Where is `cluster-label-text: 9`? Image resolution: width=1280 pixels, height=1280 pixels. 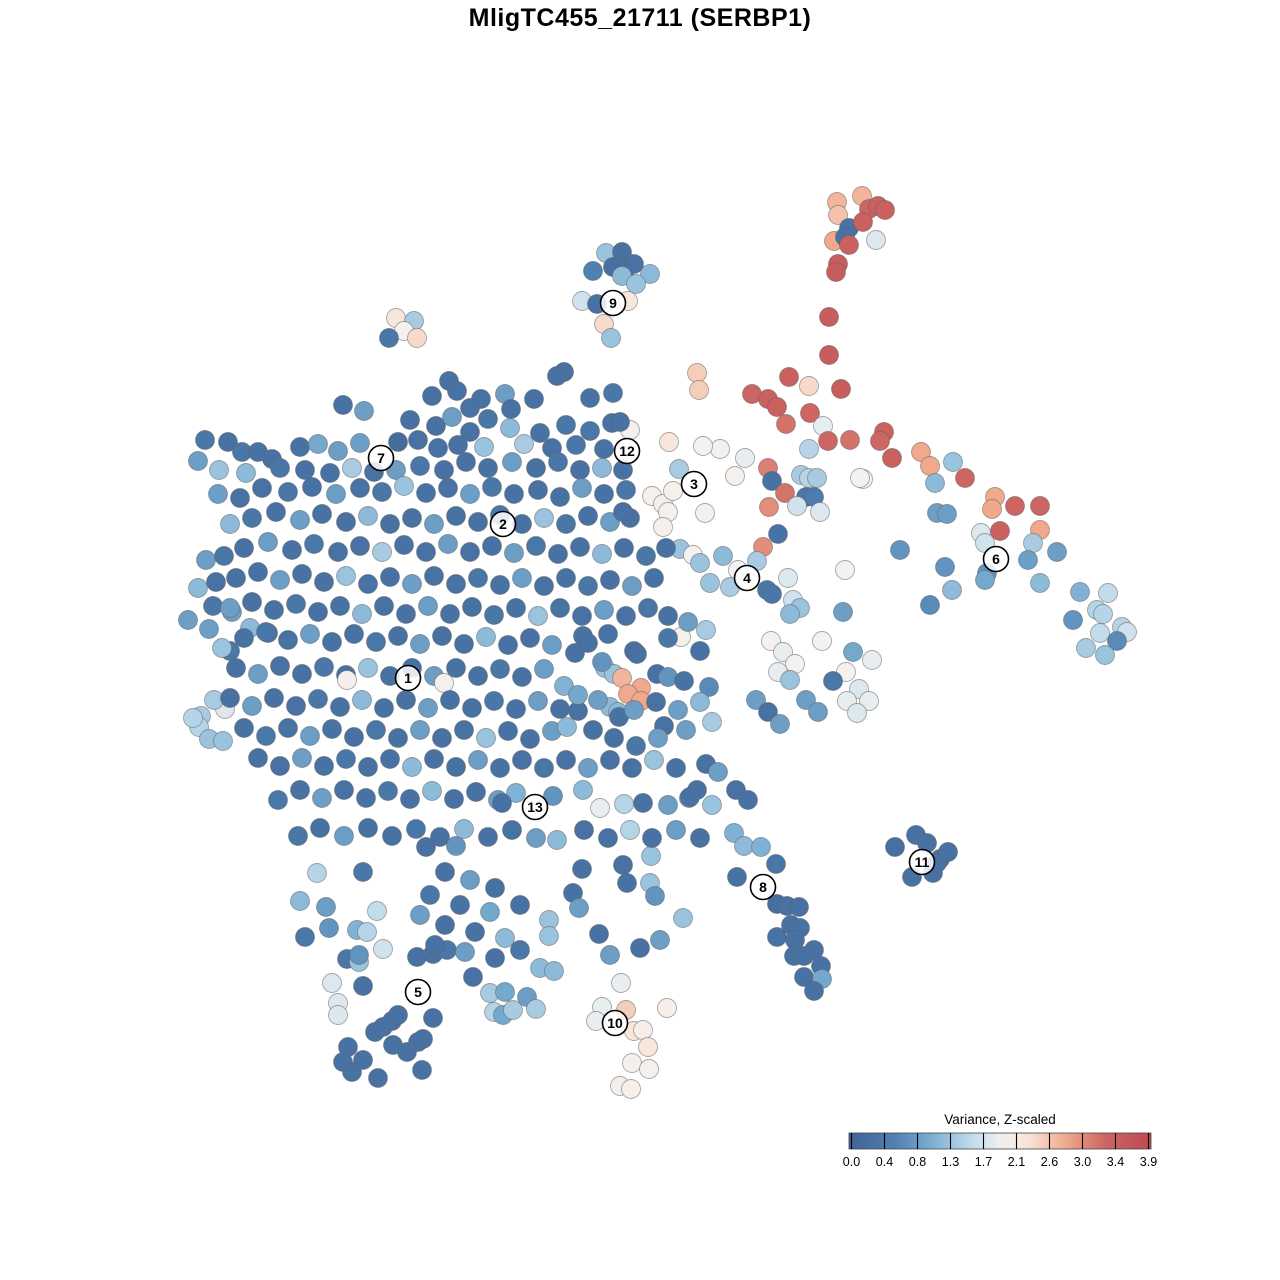 cluster-label-text: 9 is located at coordinates (613, 303).